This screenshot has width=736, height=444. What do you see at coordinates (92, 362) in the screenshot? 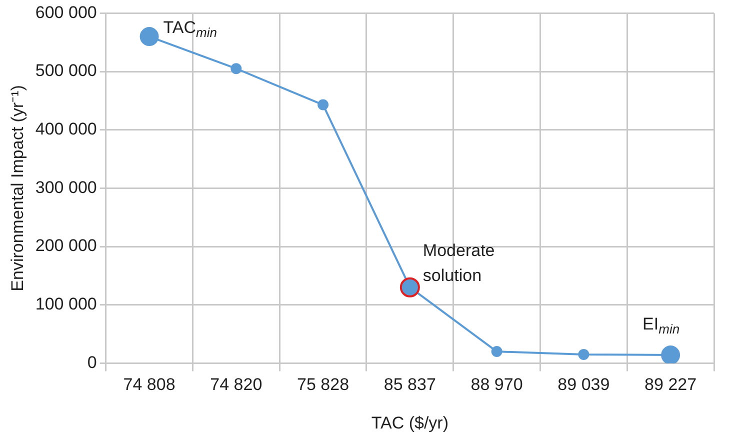
I see `y-tick-label: 0` at bounding box center [92, 362].